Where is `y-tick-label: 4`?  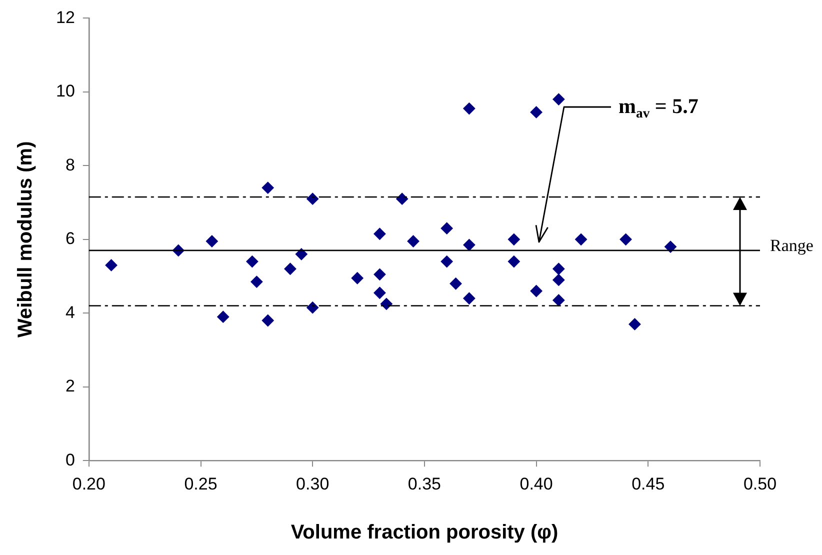 y-tick-label: 4 is located at coordinates (70, 312).